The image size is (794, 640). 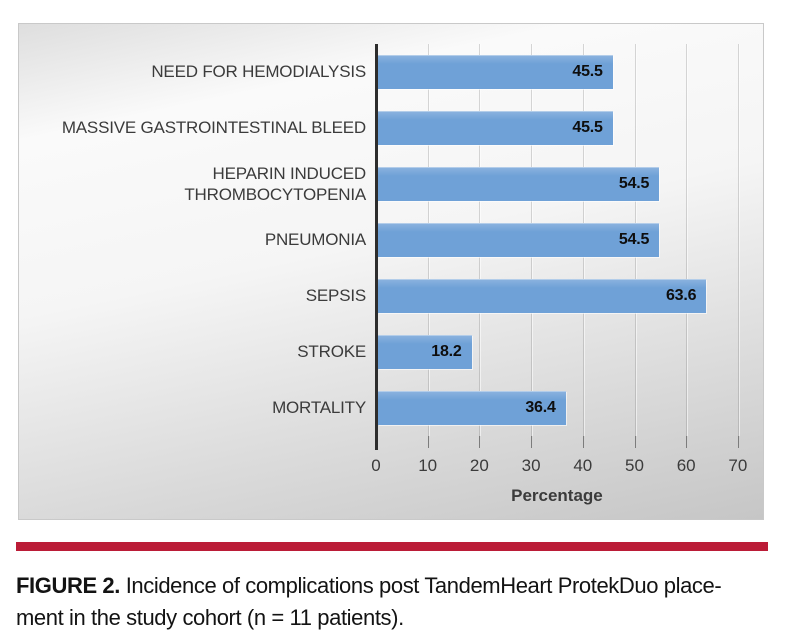 I want to click on category-label-text: MORTALITY, so click(x=319, y=408).